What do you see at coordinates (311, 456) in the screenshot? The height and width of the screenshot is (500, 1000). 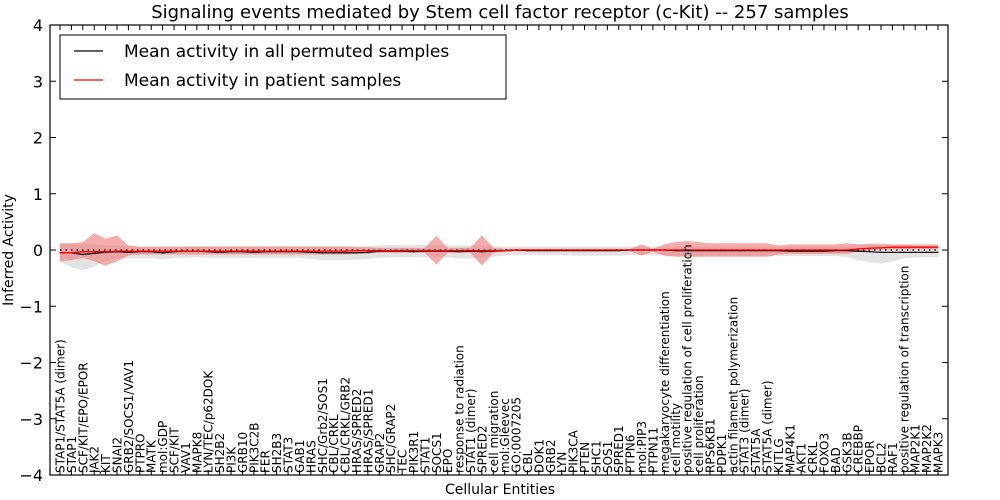 I see `x-tick-label: HRAS` at bounding box center [311, 456].